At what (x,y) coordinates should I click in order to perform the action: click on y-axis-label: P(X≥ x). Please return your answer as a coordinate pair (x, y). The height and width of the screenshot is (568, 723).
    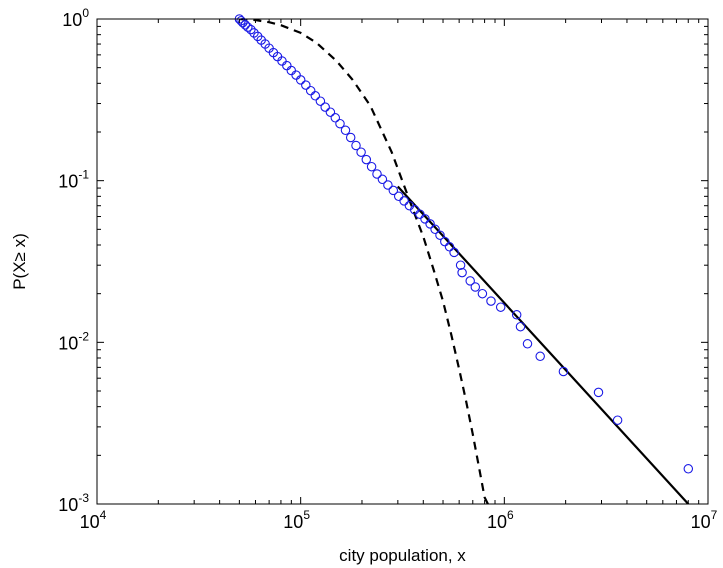
    Looking at the image, I should click on (19, 261).